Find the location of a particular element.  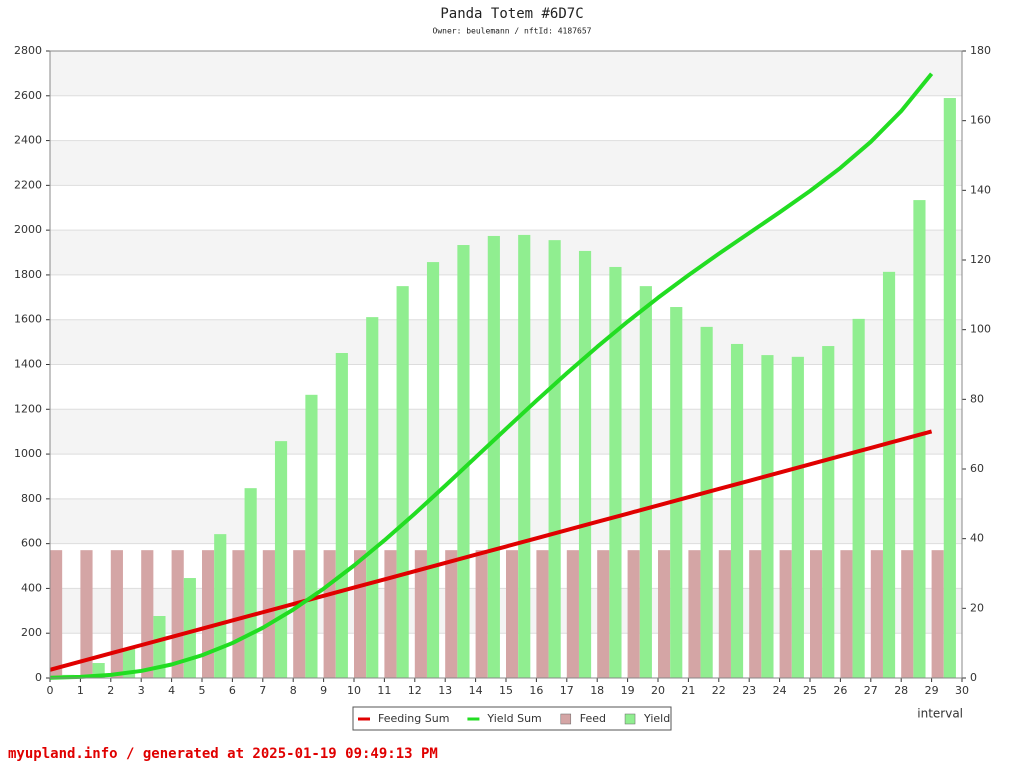

x-tick-label: 0 is located at coordinates (50, 690).